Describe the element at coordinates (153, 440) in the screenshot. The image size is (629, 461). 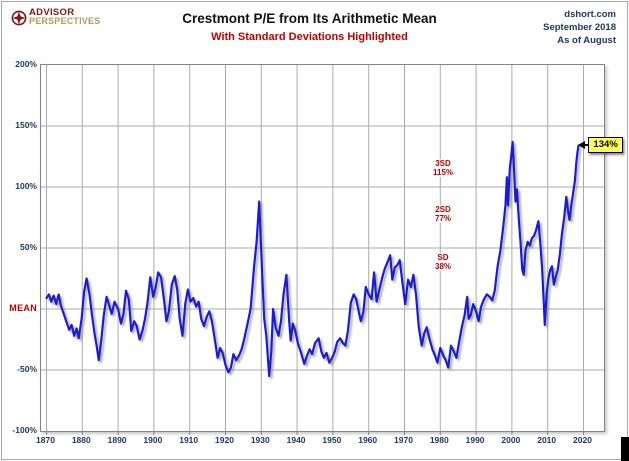
I see `x-axis-tick-label: 1900` at that location.